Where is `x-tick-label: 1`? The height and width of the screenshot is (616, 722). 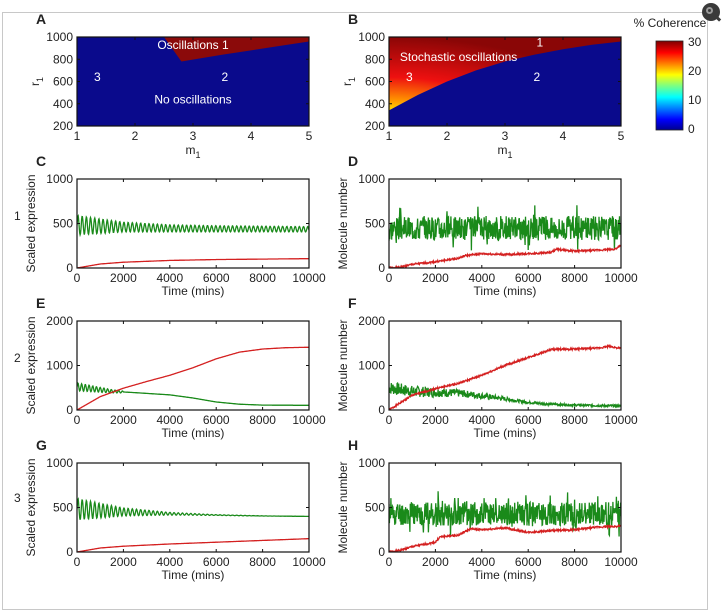 x-tick-label: 1 is located at coordinates (389, 136).